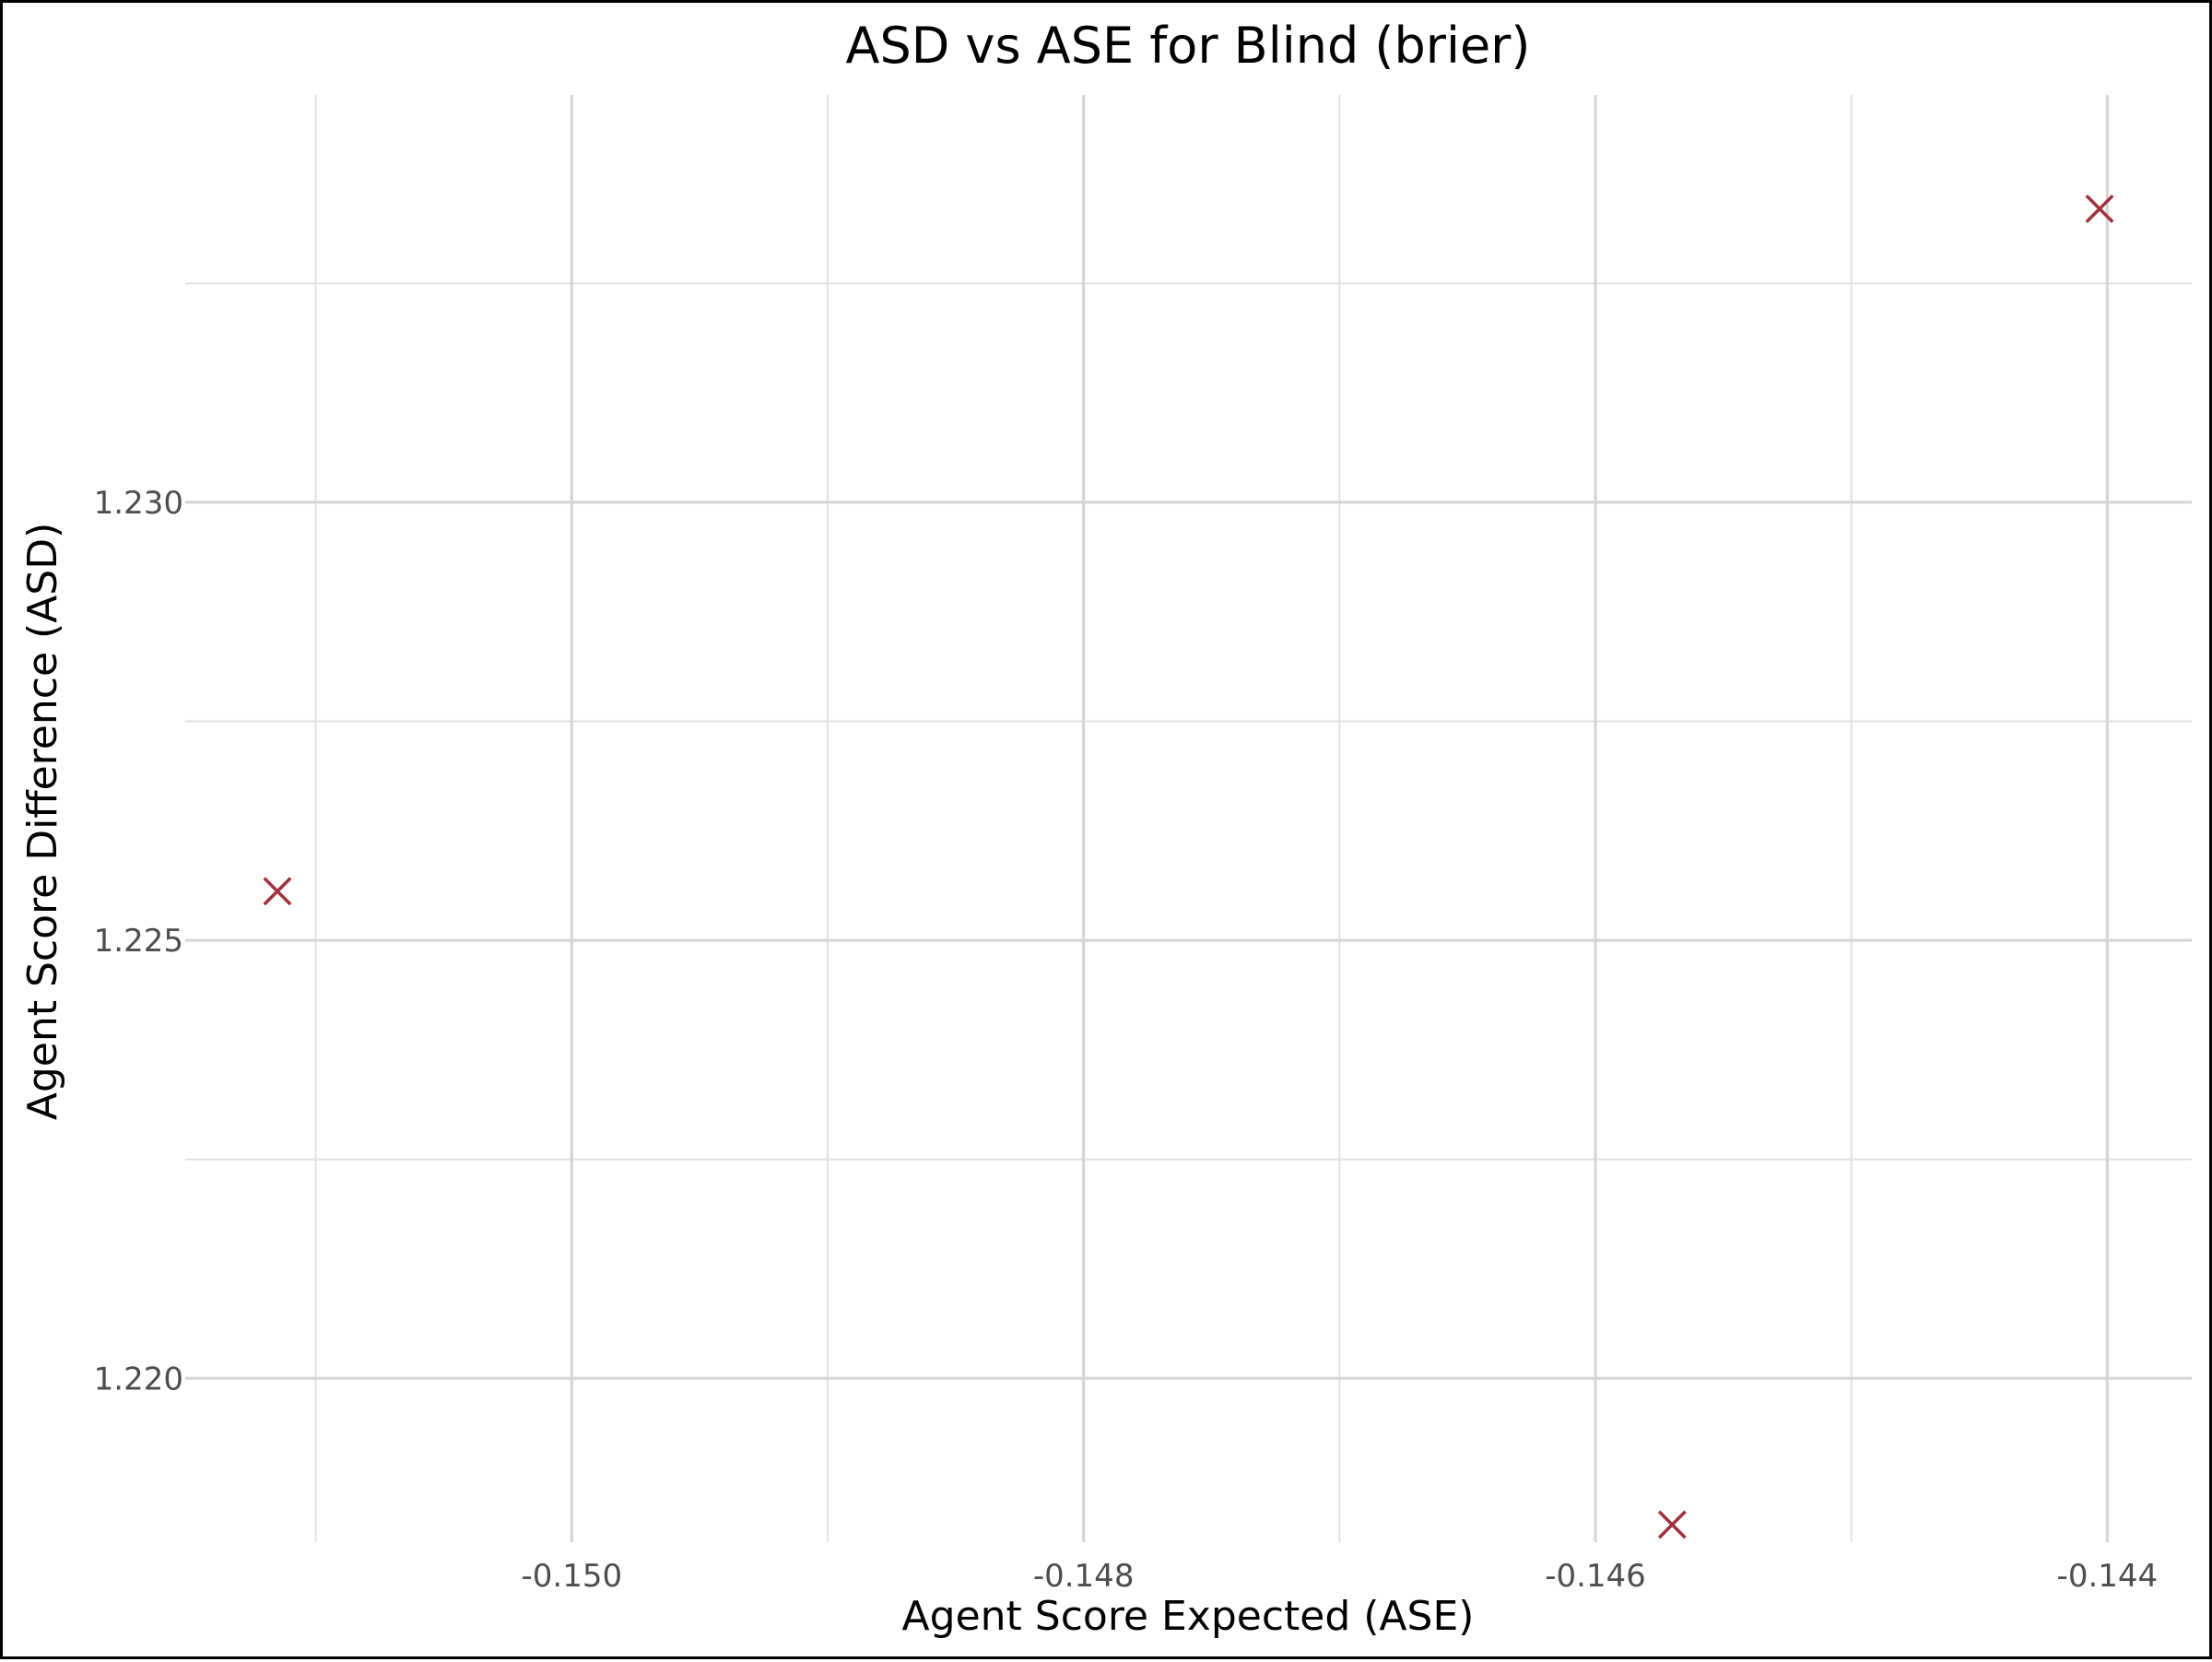 The width and height of the screenshot is (2212, 1662). What do you see at coordinates (571, 1576) in the screenshot?
I see `x-tick-label: -0.150` at bounding box center [571, 1576].